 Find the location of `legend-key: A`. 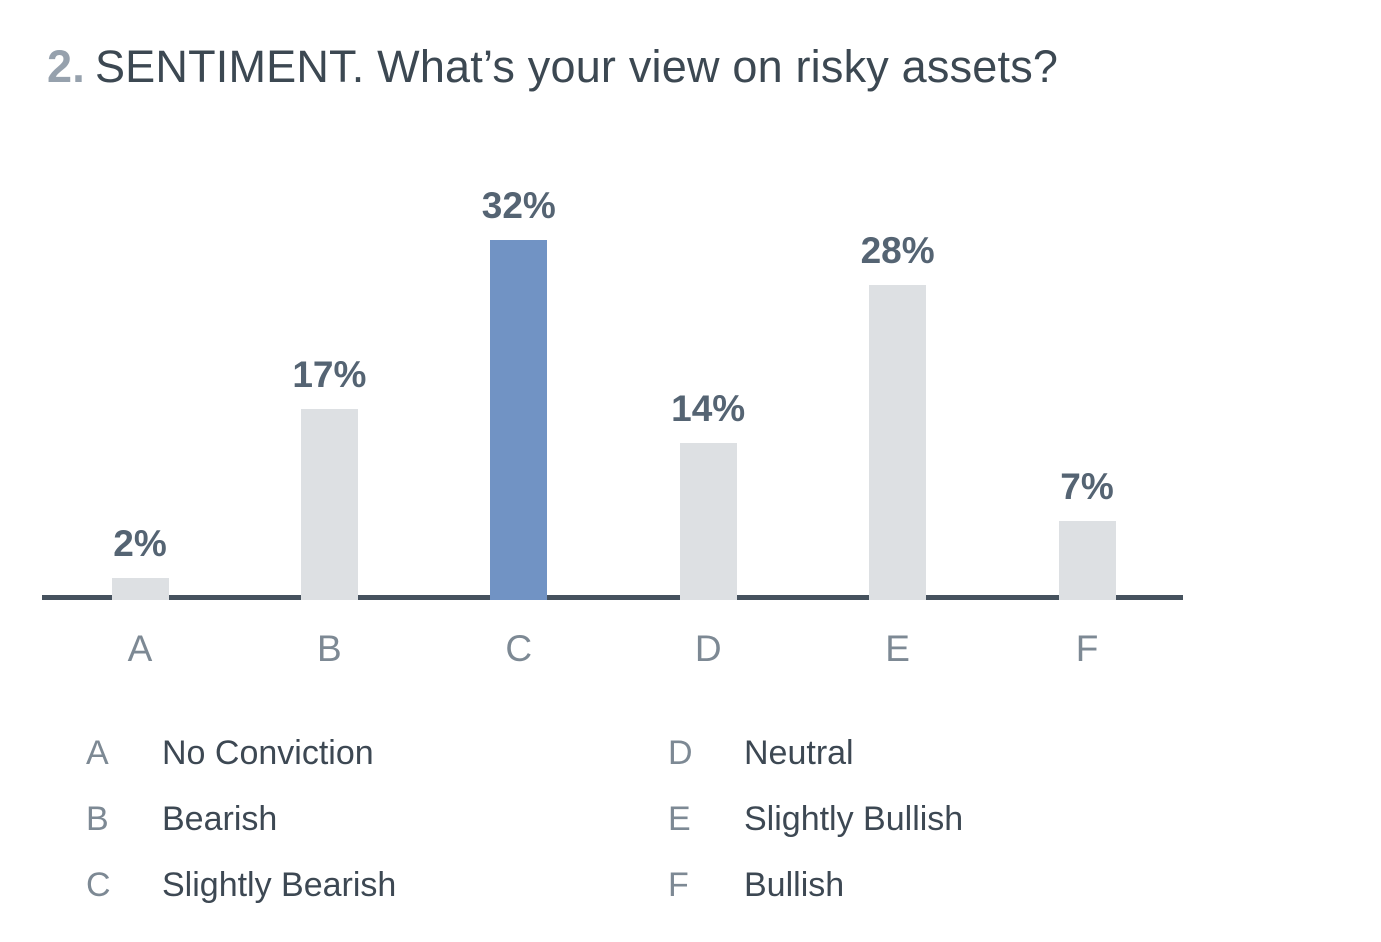

legend-key: A is located at coordinates (97, 753).